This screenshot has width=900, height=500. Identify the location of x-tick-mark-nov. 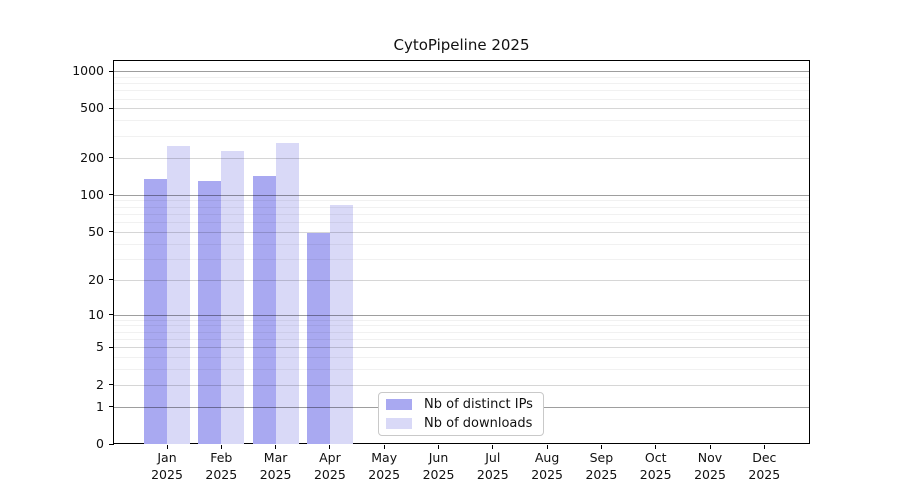
(710, 446).